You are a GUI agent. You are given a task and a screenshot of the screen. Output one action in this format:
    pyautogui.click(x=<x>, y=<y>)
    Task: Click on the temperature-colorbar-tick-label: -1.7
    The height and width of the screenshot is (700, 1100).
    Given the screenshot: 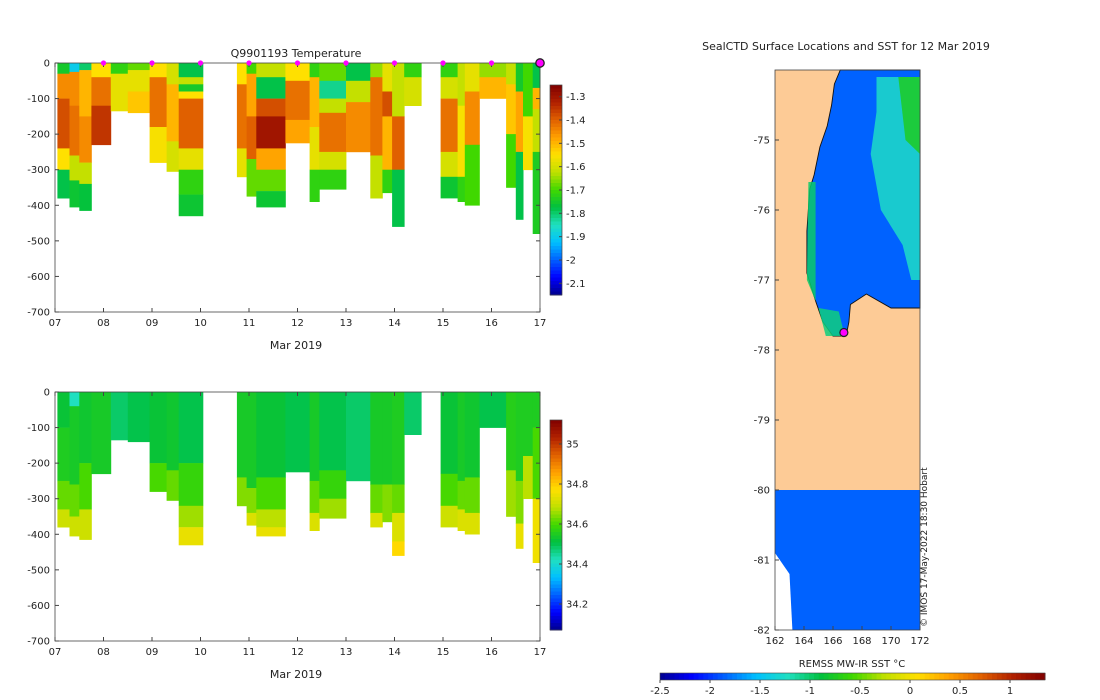 What is the action you would take?
    pyautogui.click(x=576, y=191)
    